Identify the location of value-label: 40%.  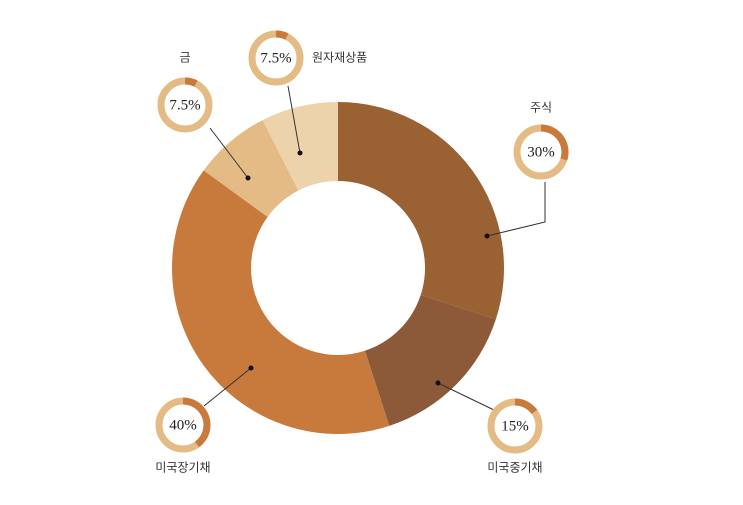
(183, 425).